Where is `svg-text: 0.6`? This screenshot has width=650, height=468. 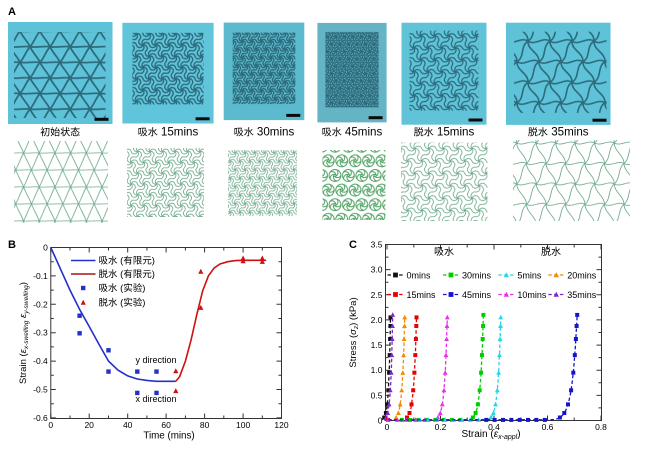
svg-text: 0.6 is located at coordinates (548, 427).